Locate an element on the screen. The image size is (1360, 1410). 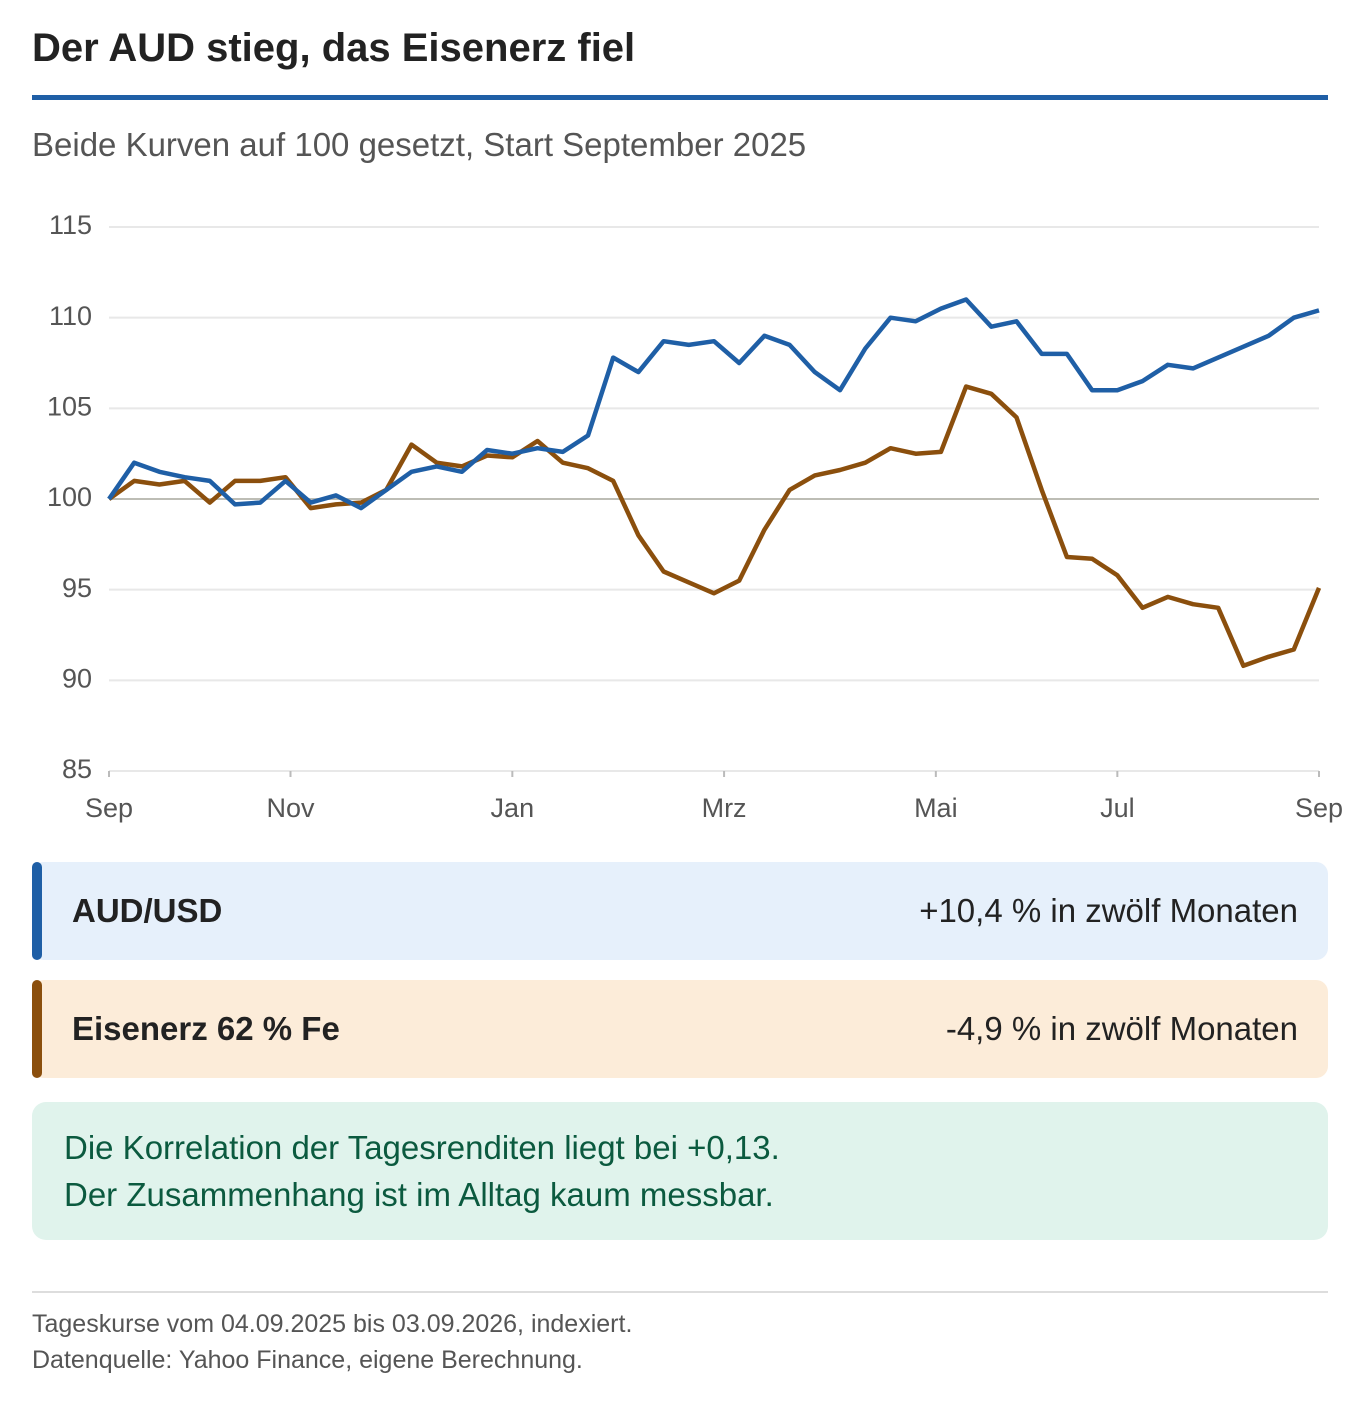
card-label: Eisenerz 62 % Fe is located at coordinates (206, 1028).